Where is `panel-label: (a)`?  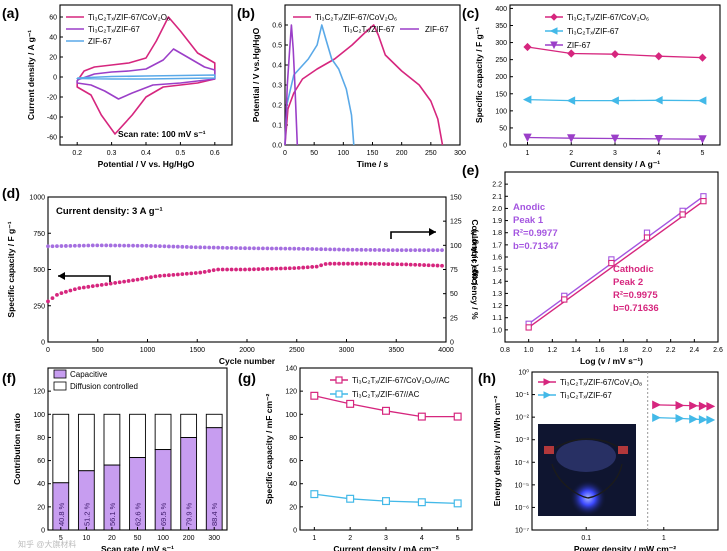 panel-label: (a) is located at coordinates (10, 13).